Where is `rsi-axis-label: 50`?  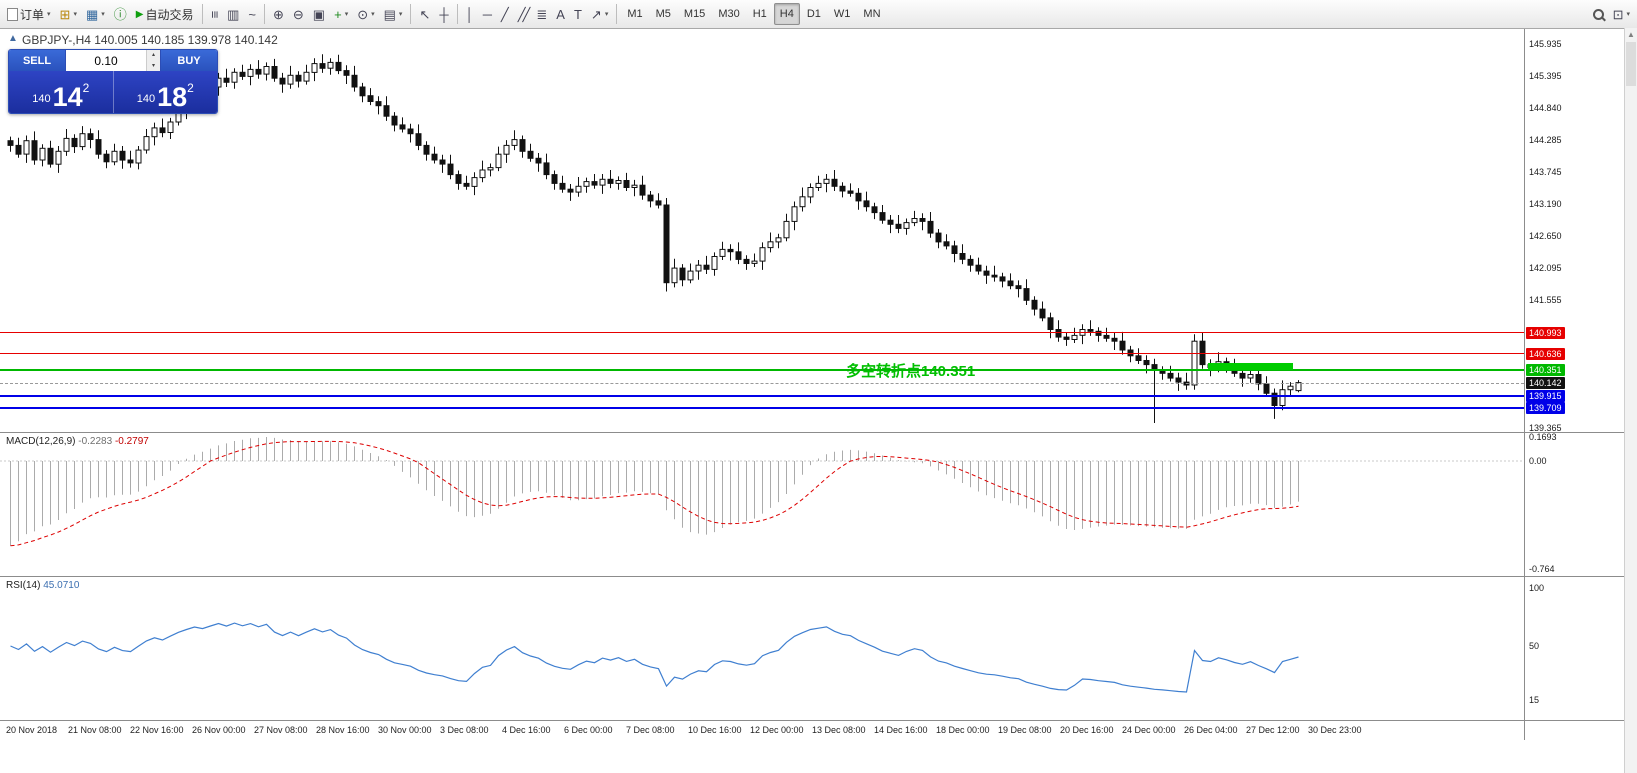
rsi-axis-label: 50 is located at coordinates (1534, 646).